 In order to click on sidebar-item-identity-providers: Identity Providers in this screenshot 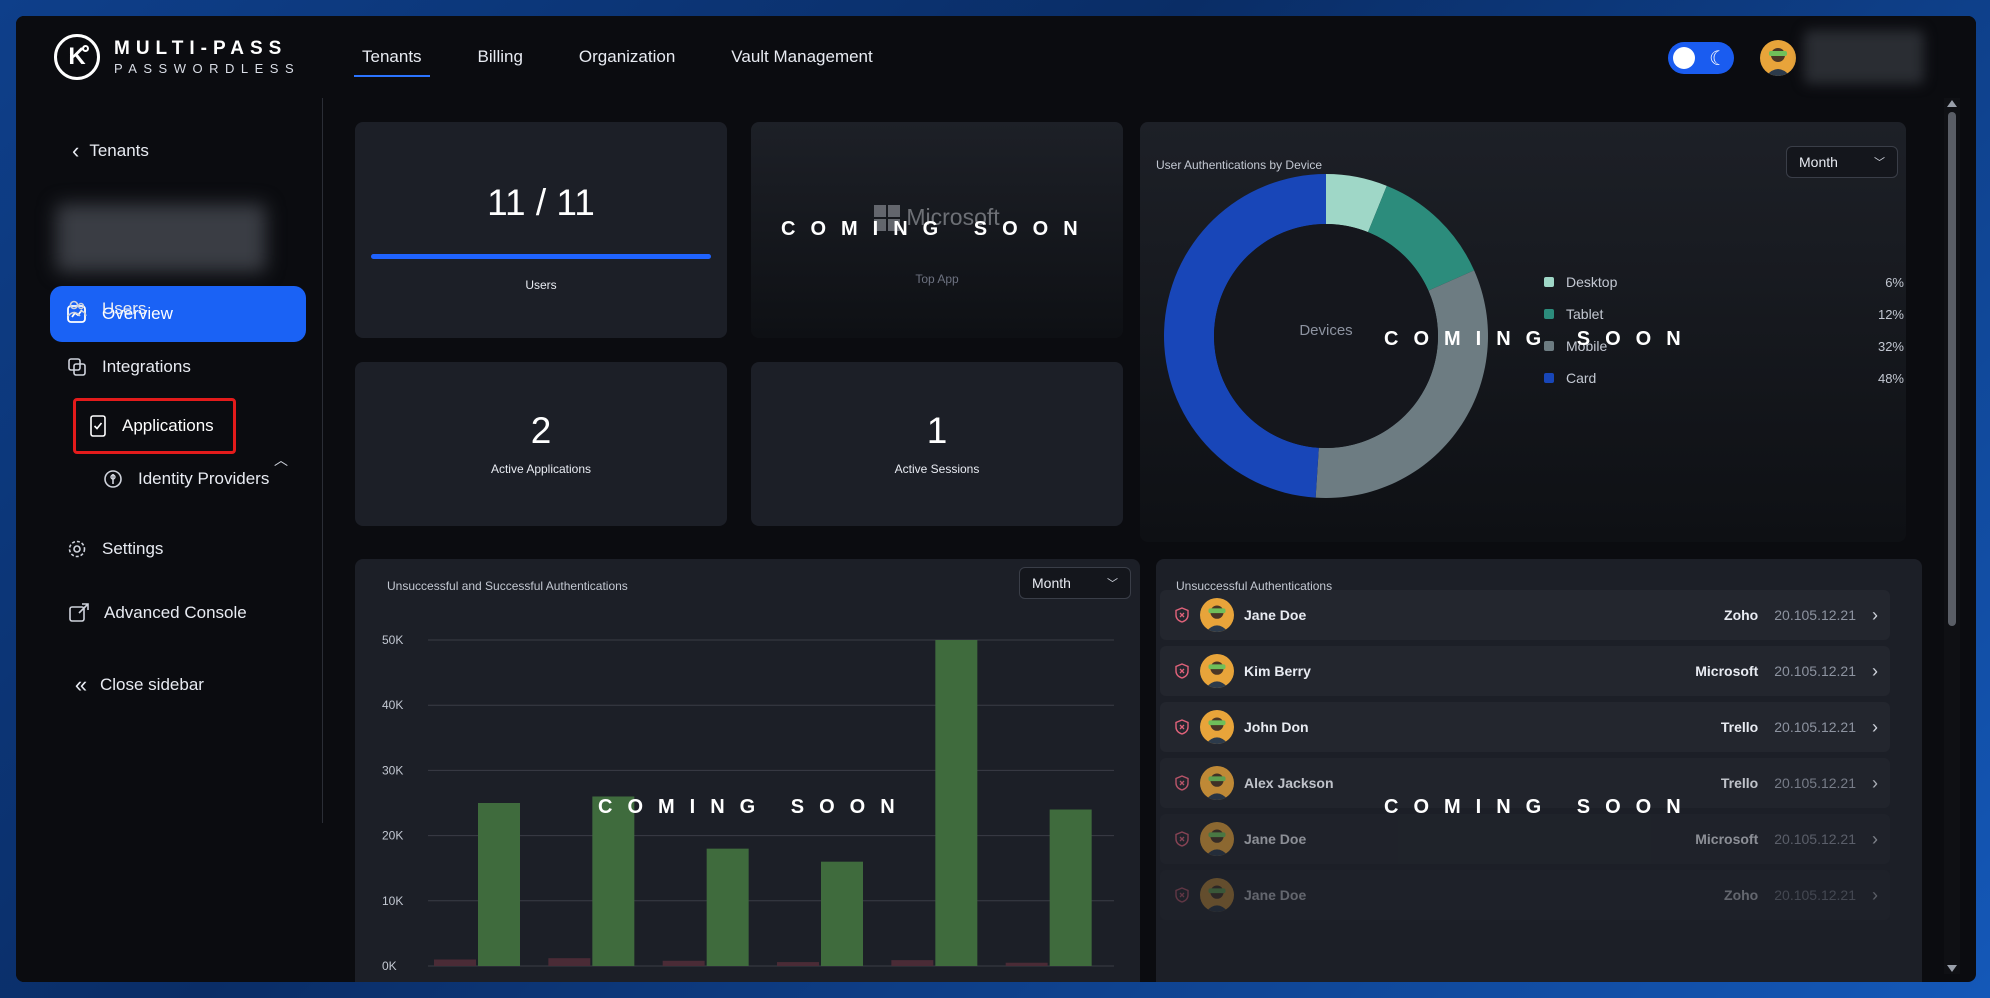, I will do `click(185, 479)`.